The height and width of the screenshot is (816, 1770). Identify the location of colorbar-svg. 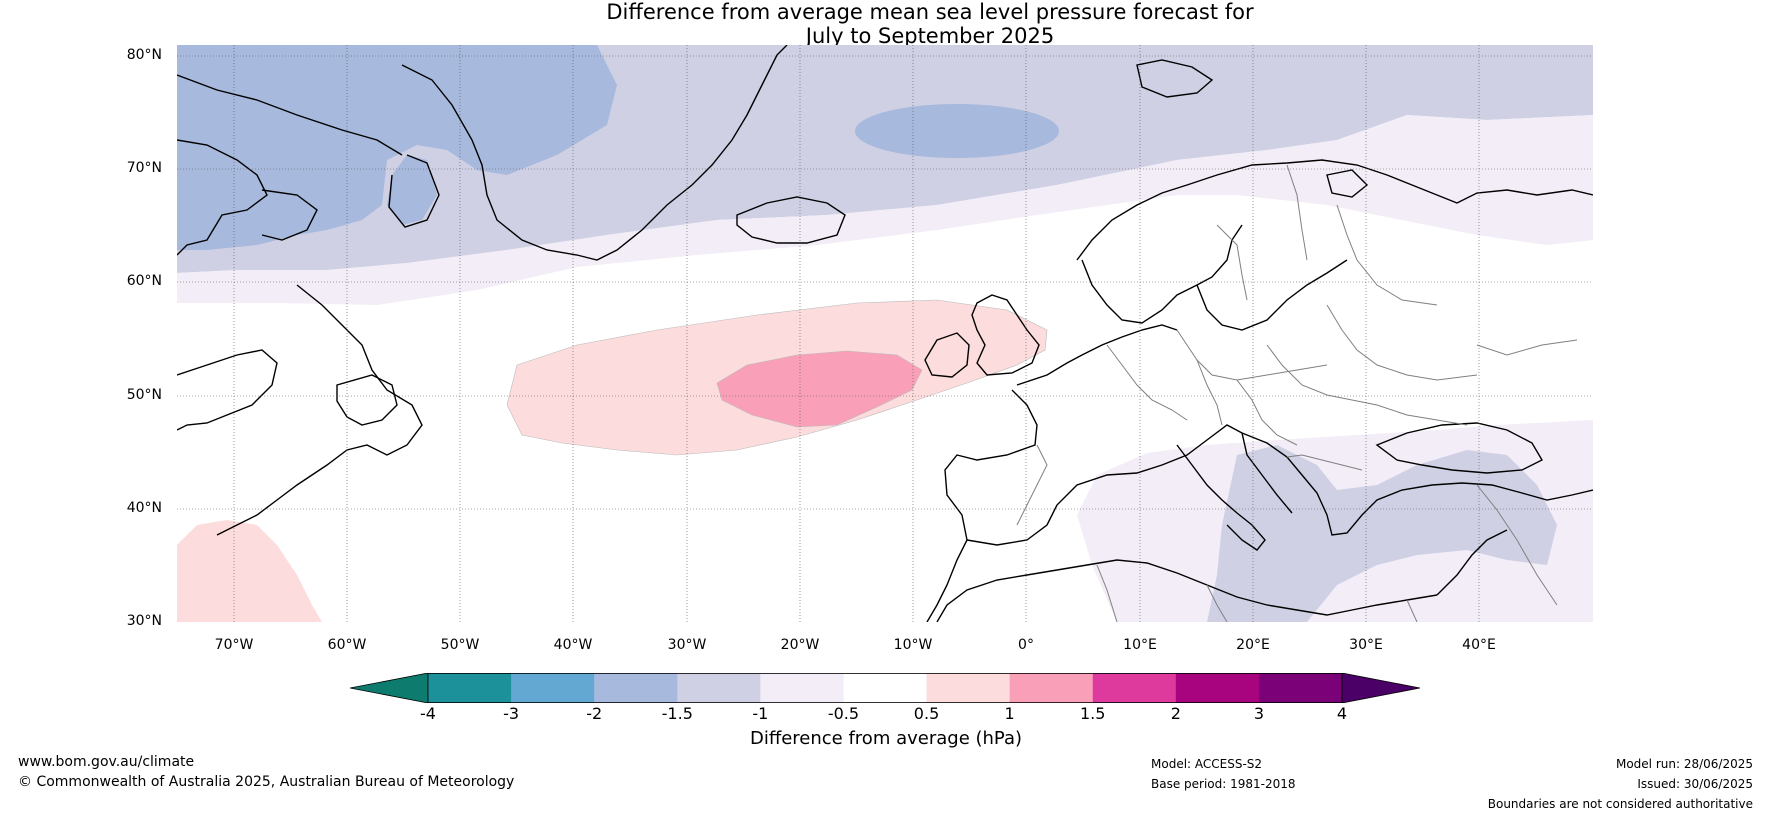
(885, 688).